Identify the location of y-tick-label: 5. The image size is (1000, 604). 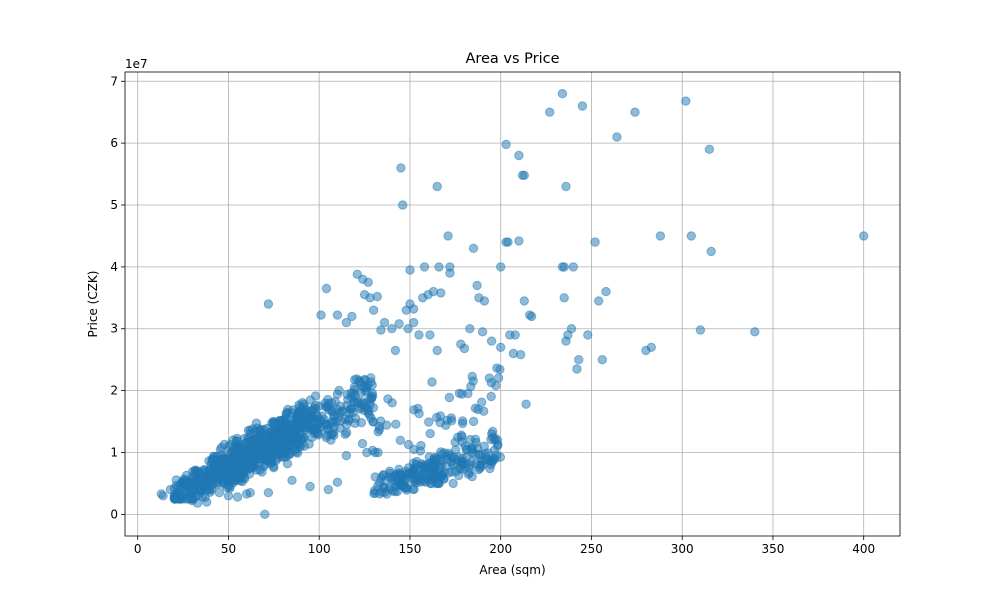
(114, 205).